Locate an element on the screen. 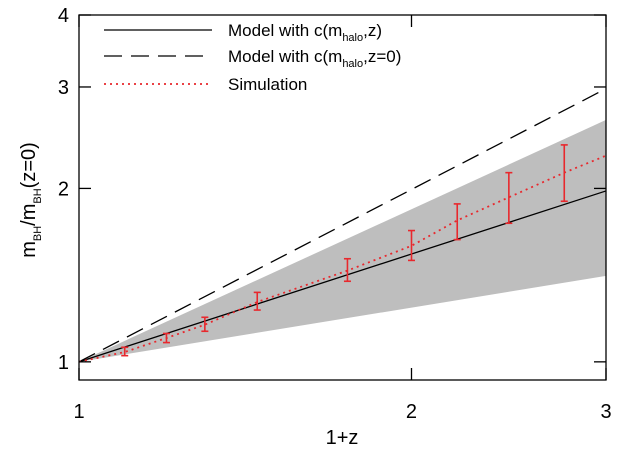 The image size is (618, 450). y-label-sub2: BH is located at coordinates (38, 195).